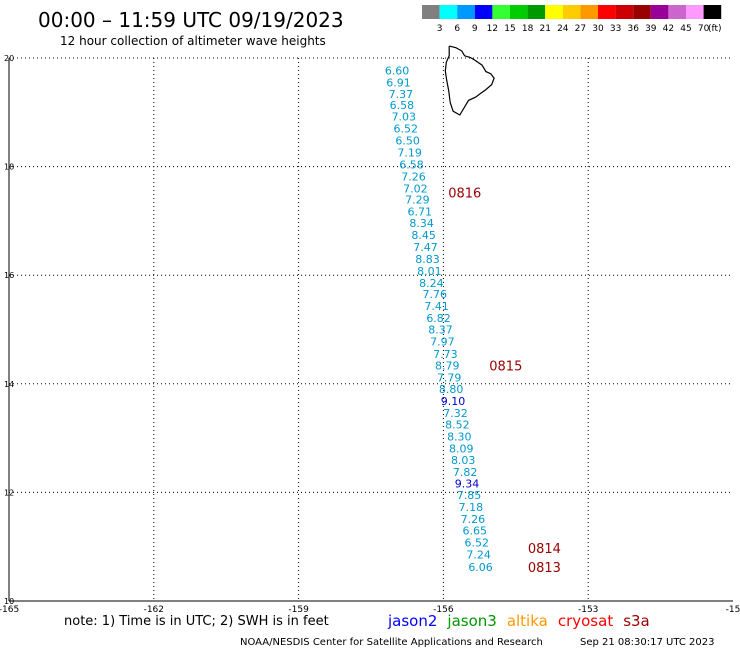 This screenshot has height=650, width=740. What do you see at coordinates (298, 610) in the screenshot?
I see `x-tick-label: -159` at bounding box center [298, 610].